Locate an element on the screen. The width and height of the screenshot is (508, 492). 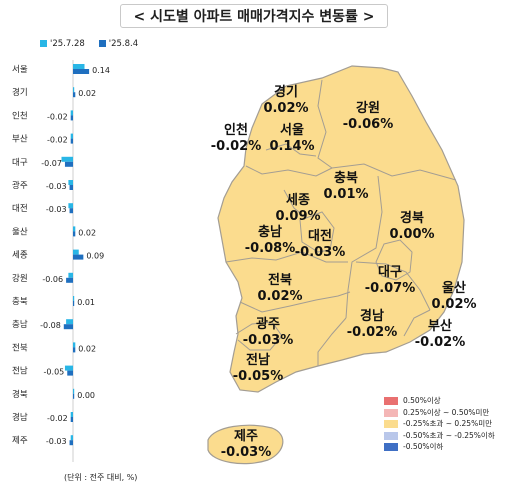
border-chungbuk-gyeongbuk is located at coordinates (364, 247).